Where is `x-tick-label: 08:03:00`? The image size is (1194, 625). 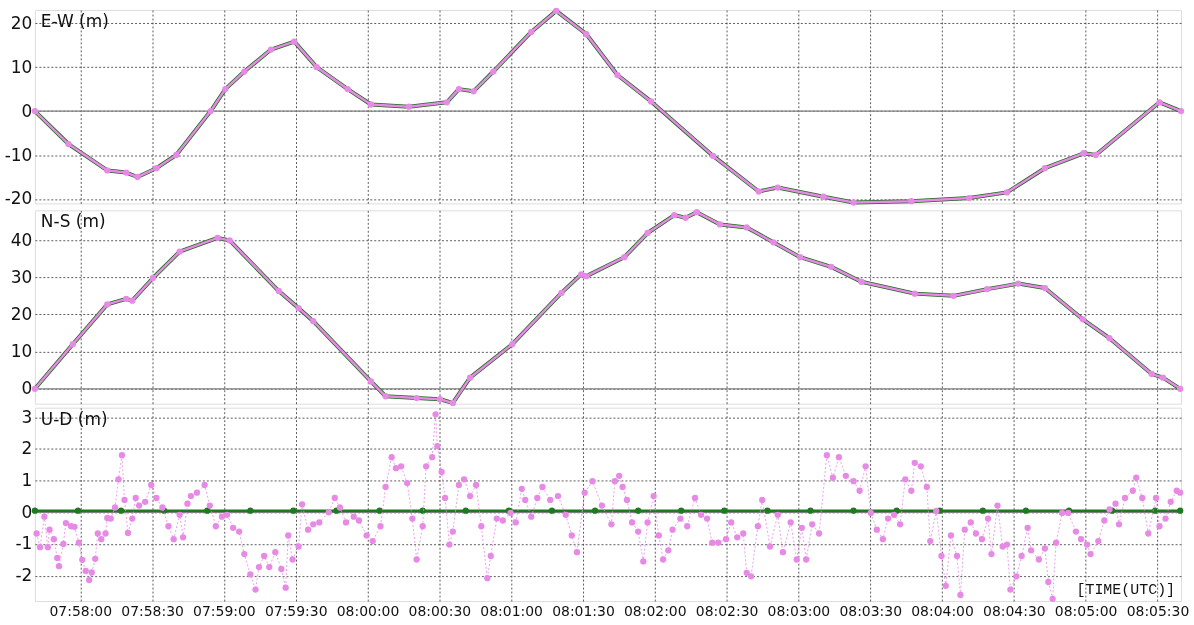 x-tick-label: 08:03:00 is located at coordinates (799, 611).